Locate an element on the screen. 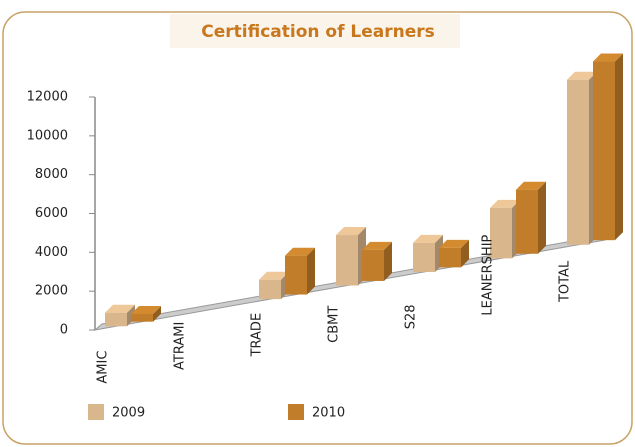  title-band is located at coordinates (315, 31).